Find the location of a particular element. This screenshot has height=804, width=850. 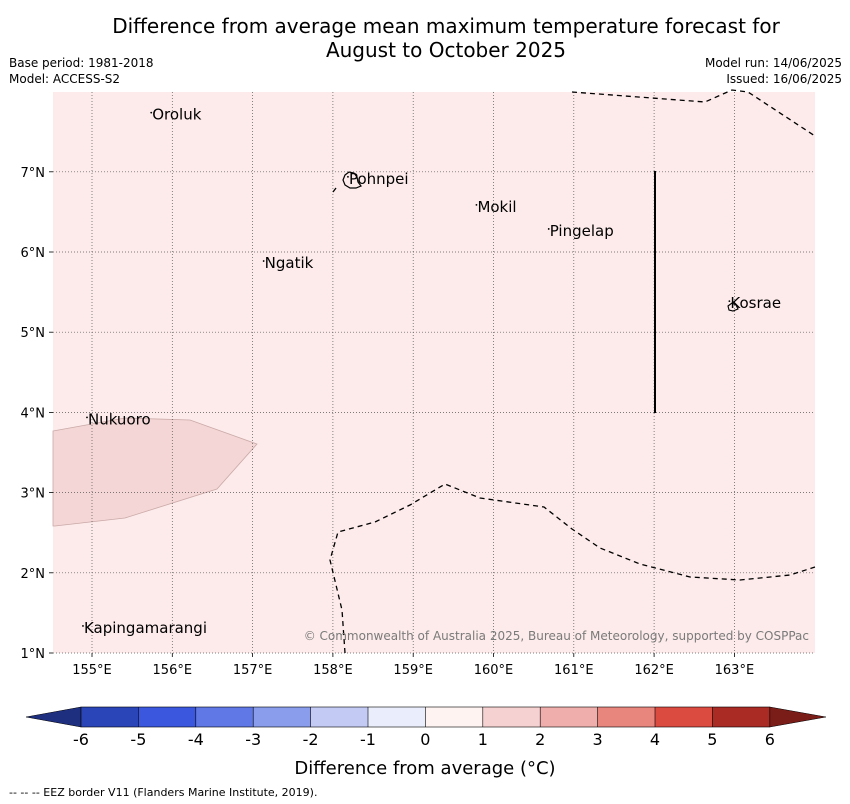

colorbar-tick-label: -1 is located at coordinates (368, 739).